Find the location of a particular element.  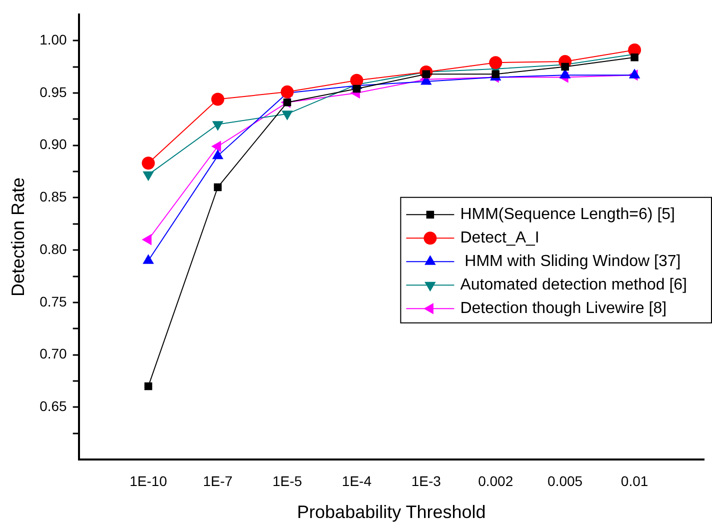

y-tick-label: 0.65 is located at coordinates (54, 406).